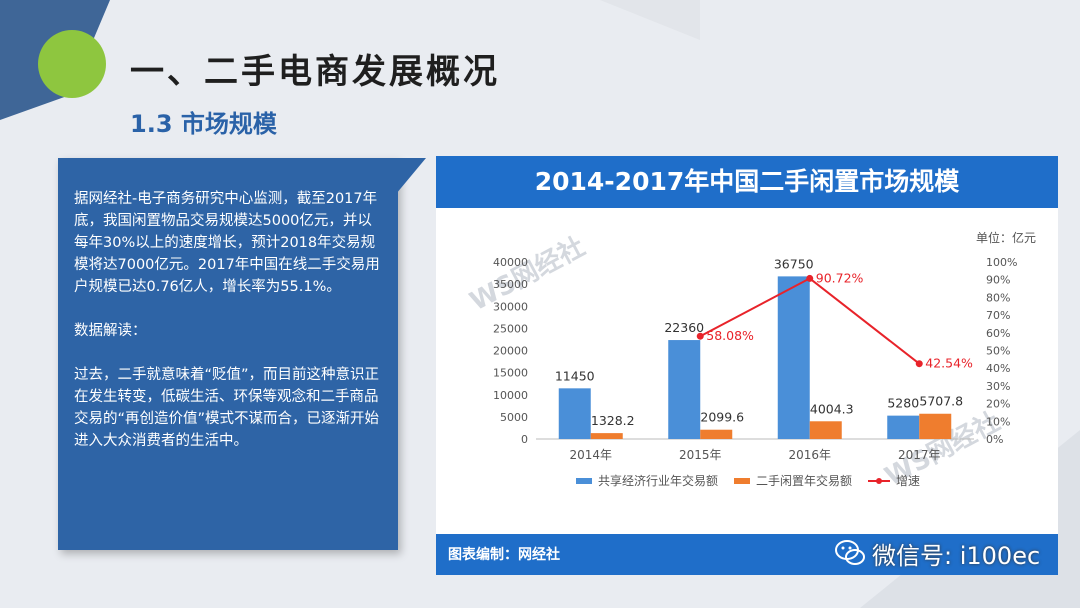  I want to click on chart-title: 2014-2017年中国二手闲置市场规模, so click(747, 182).